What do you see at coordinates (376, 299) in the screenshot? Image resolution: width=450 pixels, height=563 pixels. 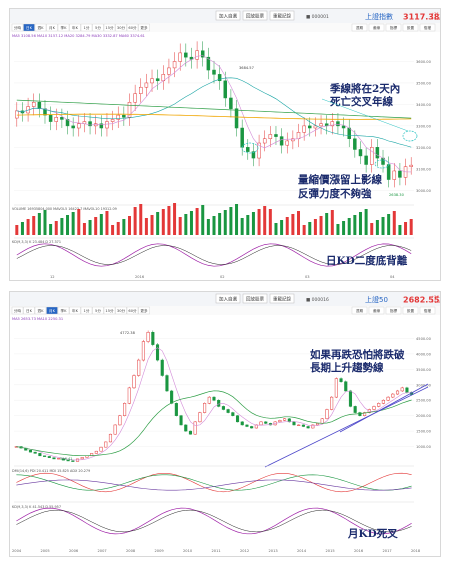 I see `stock-name: 上證50` at bounding box center [376, 299].